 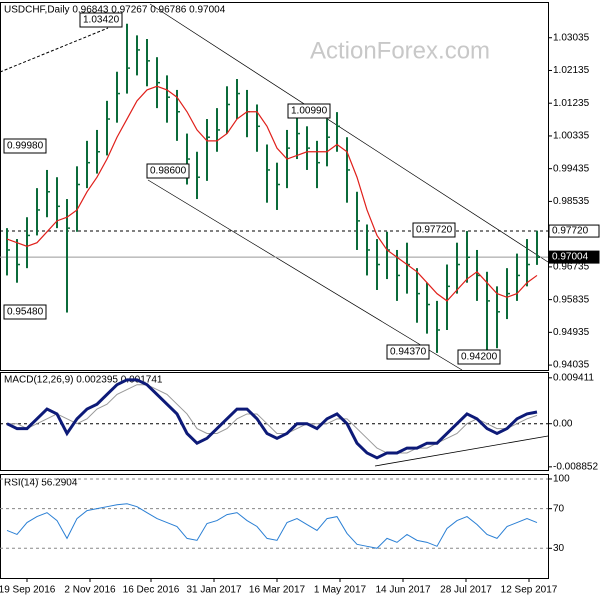 I want to click on y-tick-label: 0.94035, so click(x=571, y=365).